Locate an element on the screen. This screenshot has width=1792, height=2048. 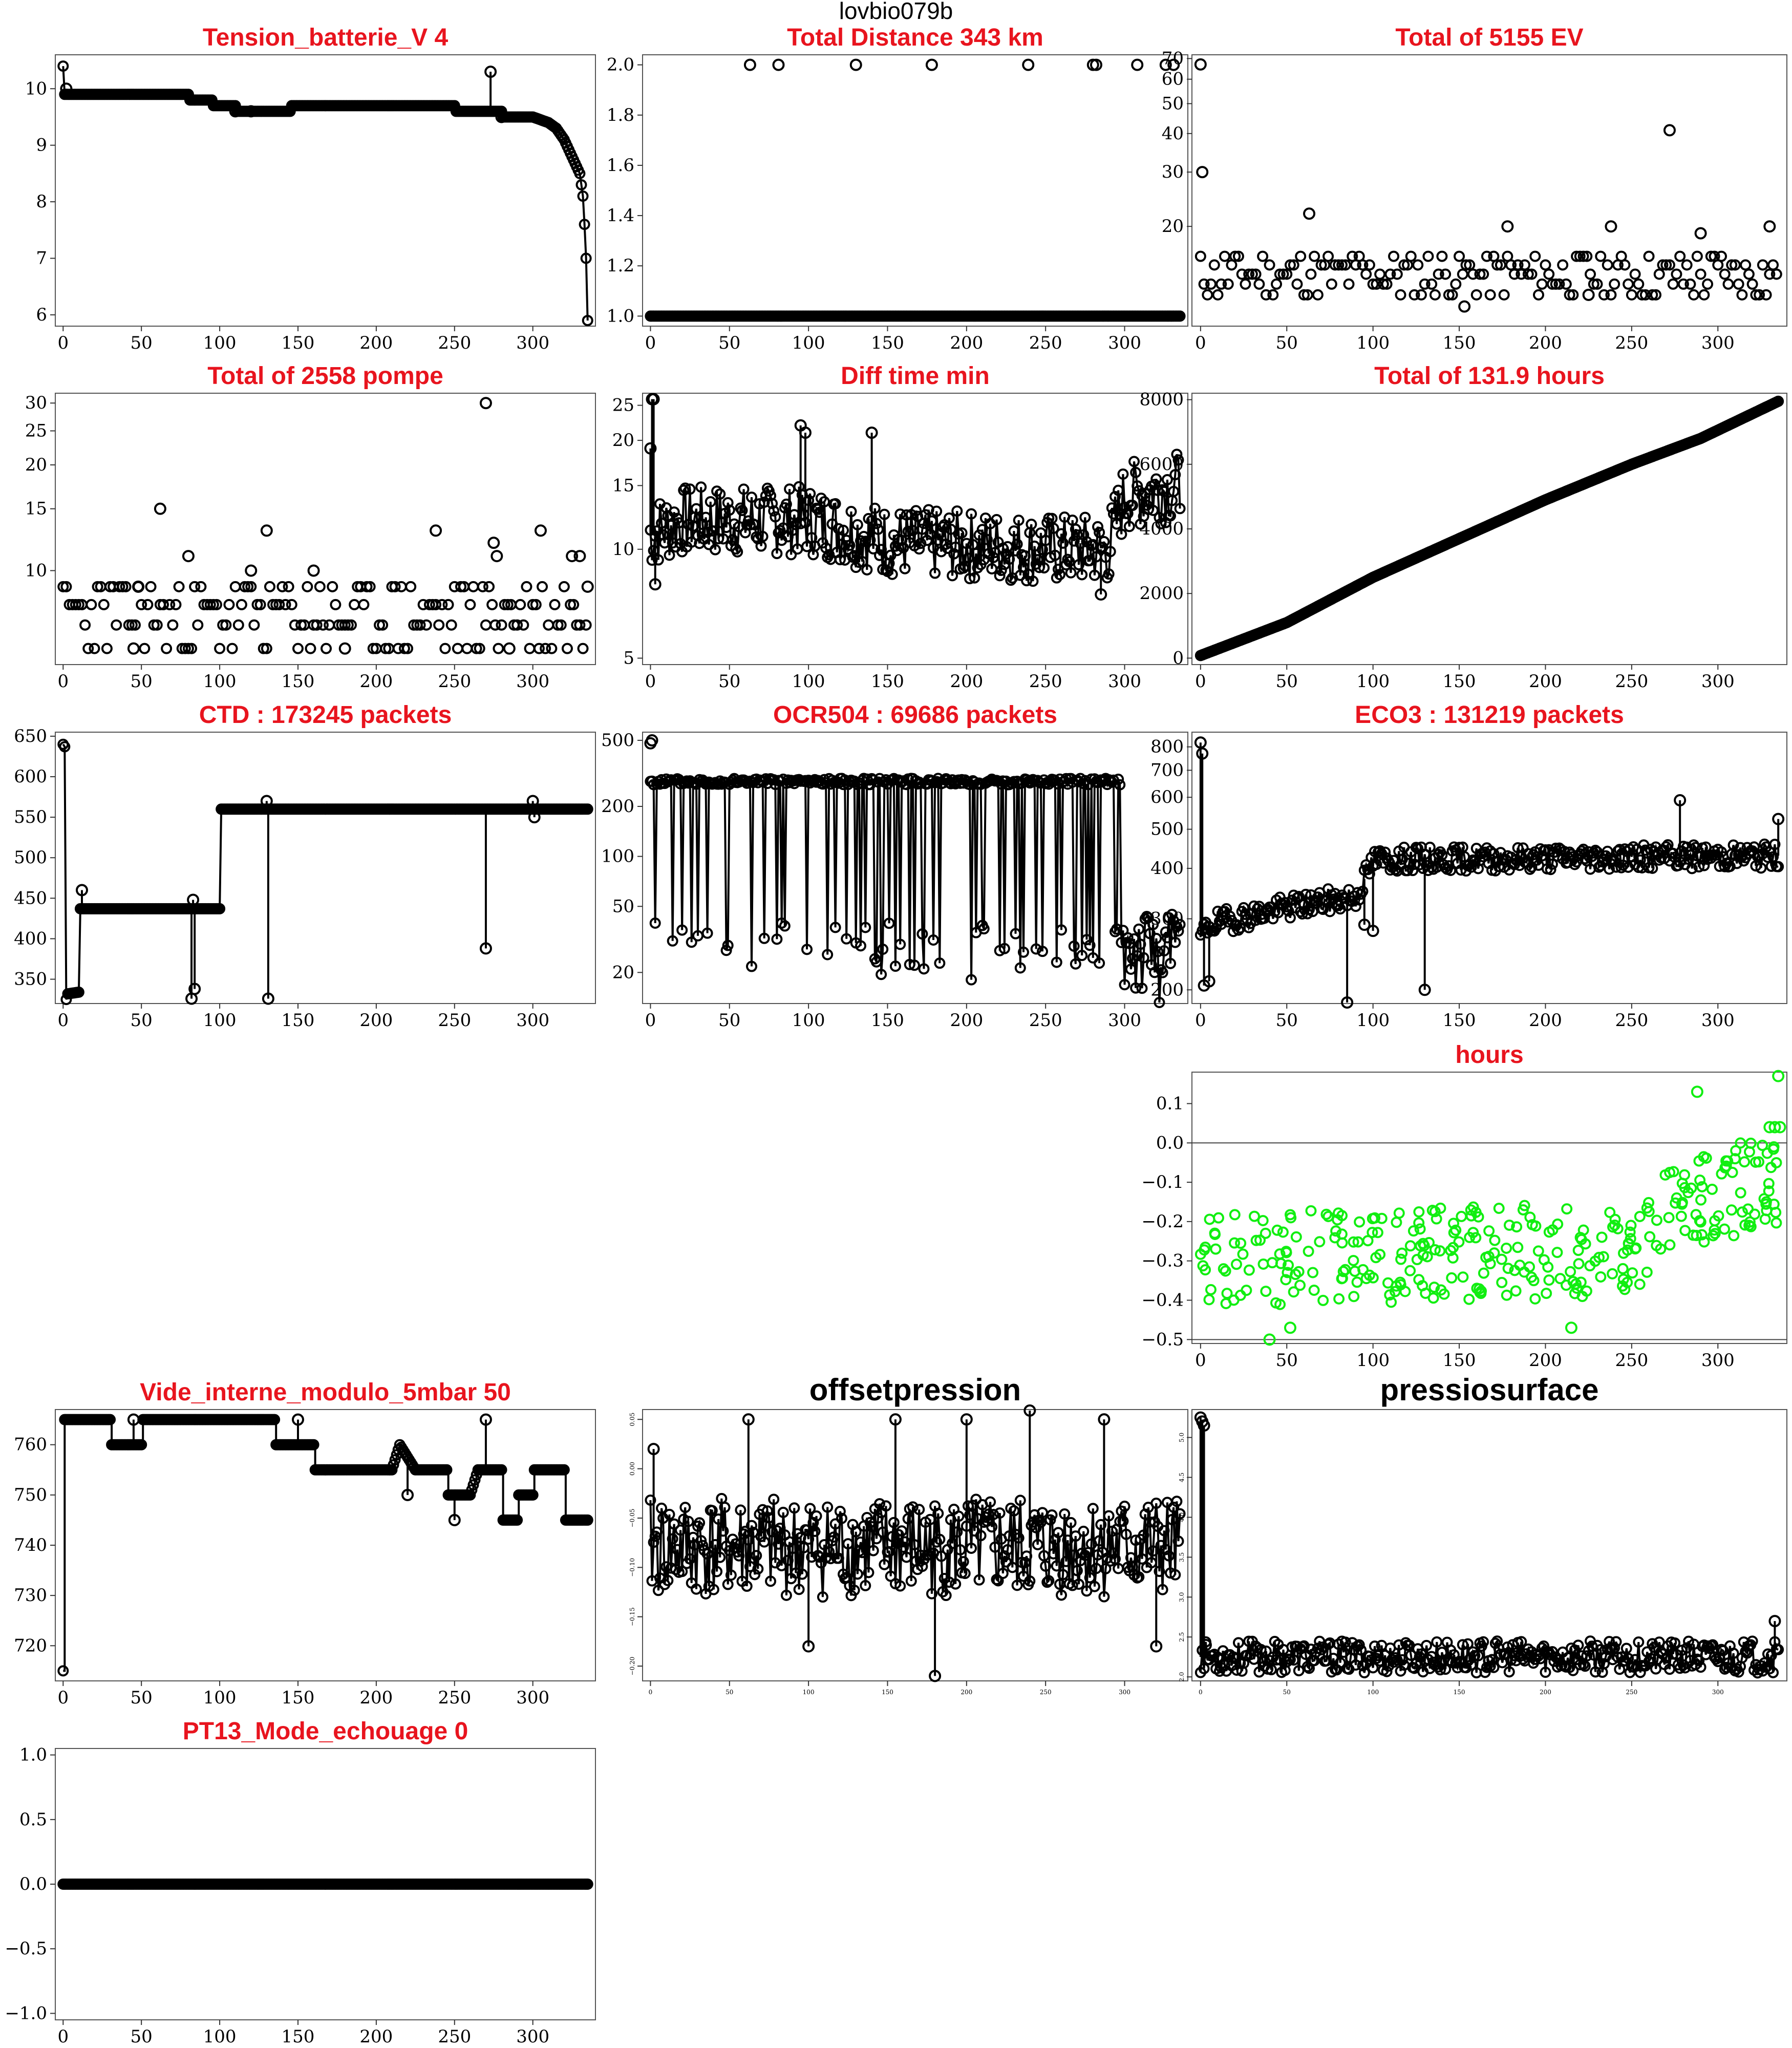
x-tick-label: 300 is located at coordinates (532, 2036).